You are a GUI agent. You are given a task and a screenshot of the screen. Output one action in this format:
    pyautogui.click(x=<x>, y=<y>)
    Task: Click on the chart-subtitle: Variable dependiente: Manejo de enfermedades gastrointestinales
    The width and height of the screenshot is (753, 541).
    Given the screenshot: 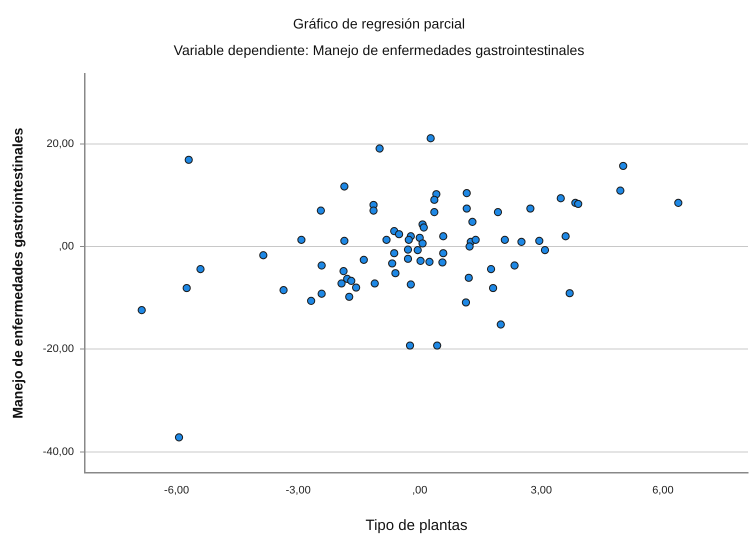 What is the action you would take?
    pyautogui.click(x=379, y=50)
    